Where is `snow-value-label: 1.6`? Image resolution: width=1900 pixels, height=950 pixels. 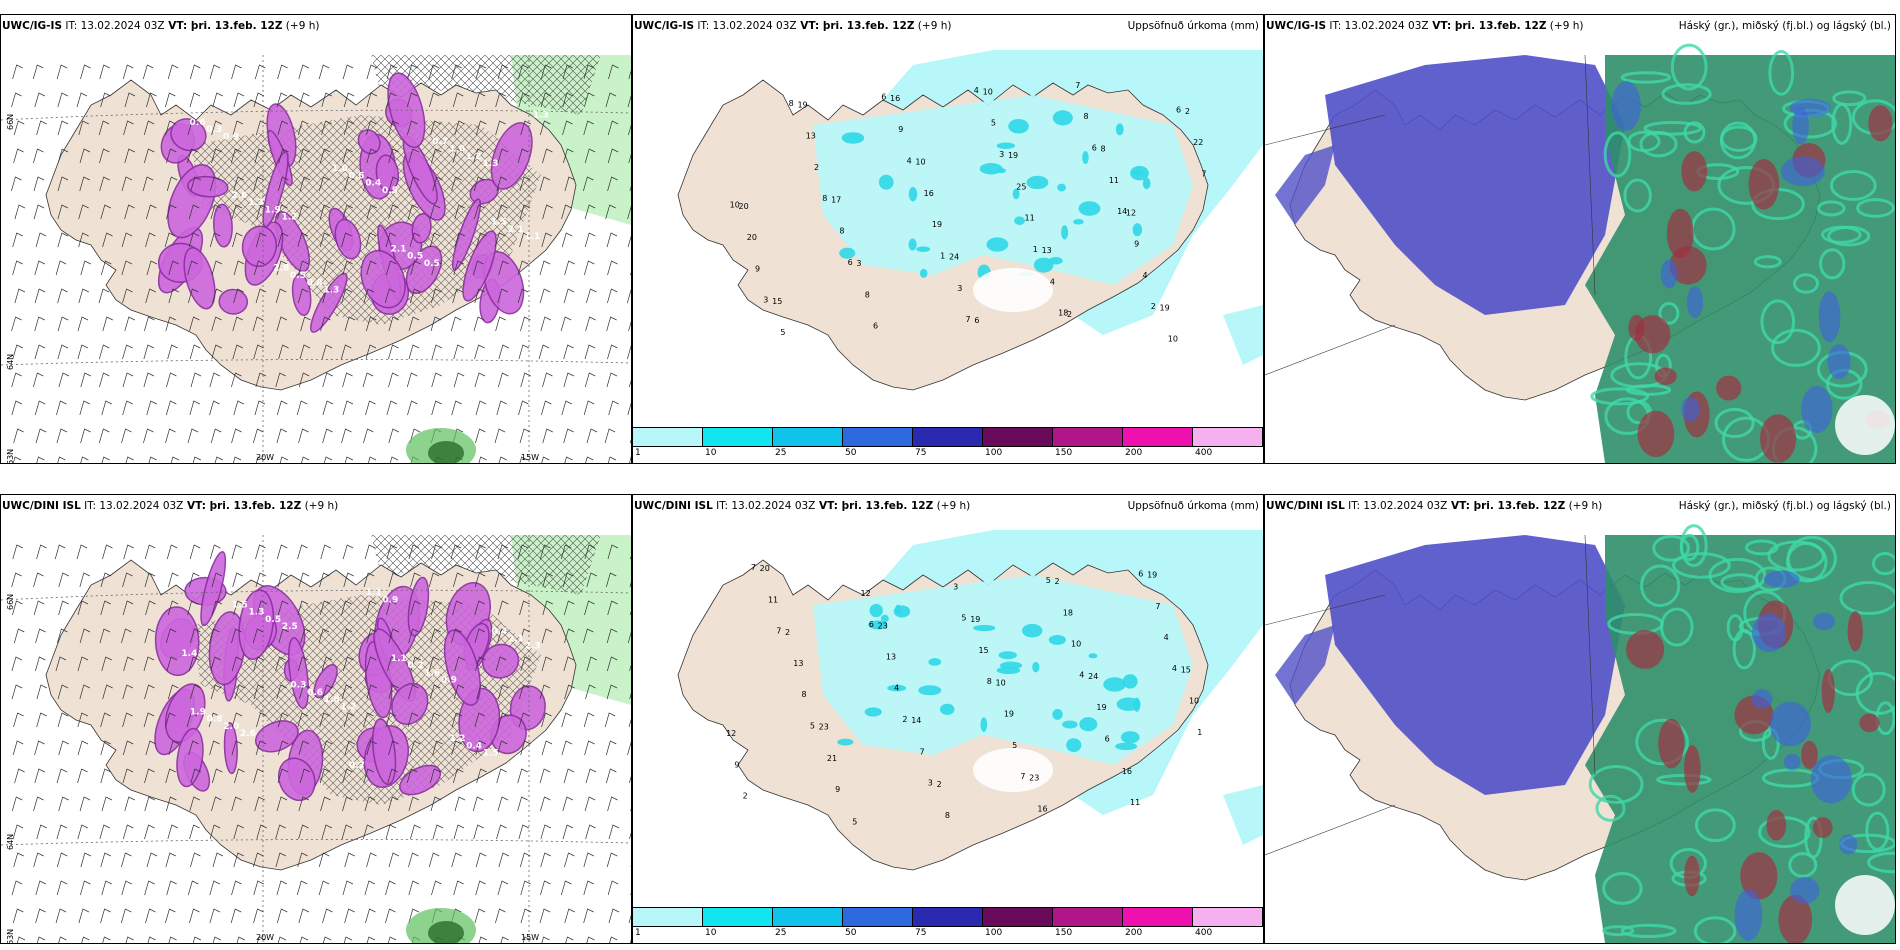 snow-value-label: 1.6 is located at coordinates (432, 673).